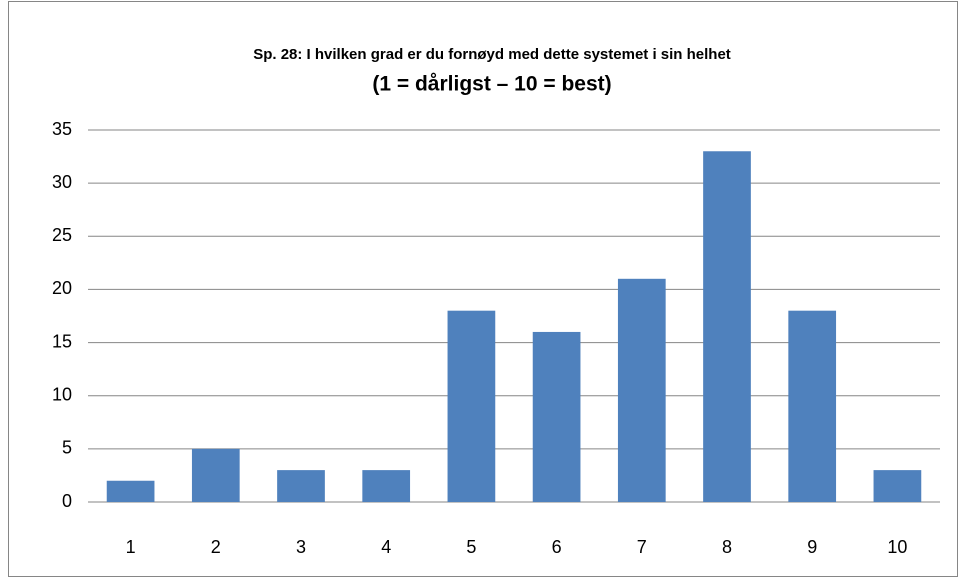 The width and height of the screenshot is (959, 578). Describe the element at coordinates (216, 547) in the screenshot. I see `x-tick-label: 2` at that location.